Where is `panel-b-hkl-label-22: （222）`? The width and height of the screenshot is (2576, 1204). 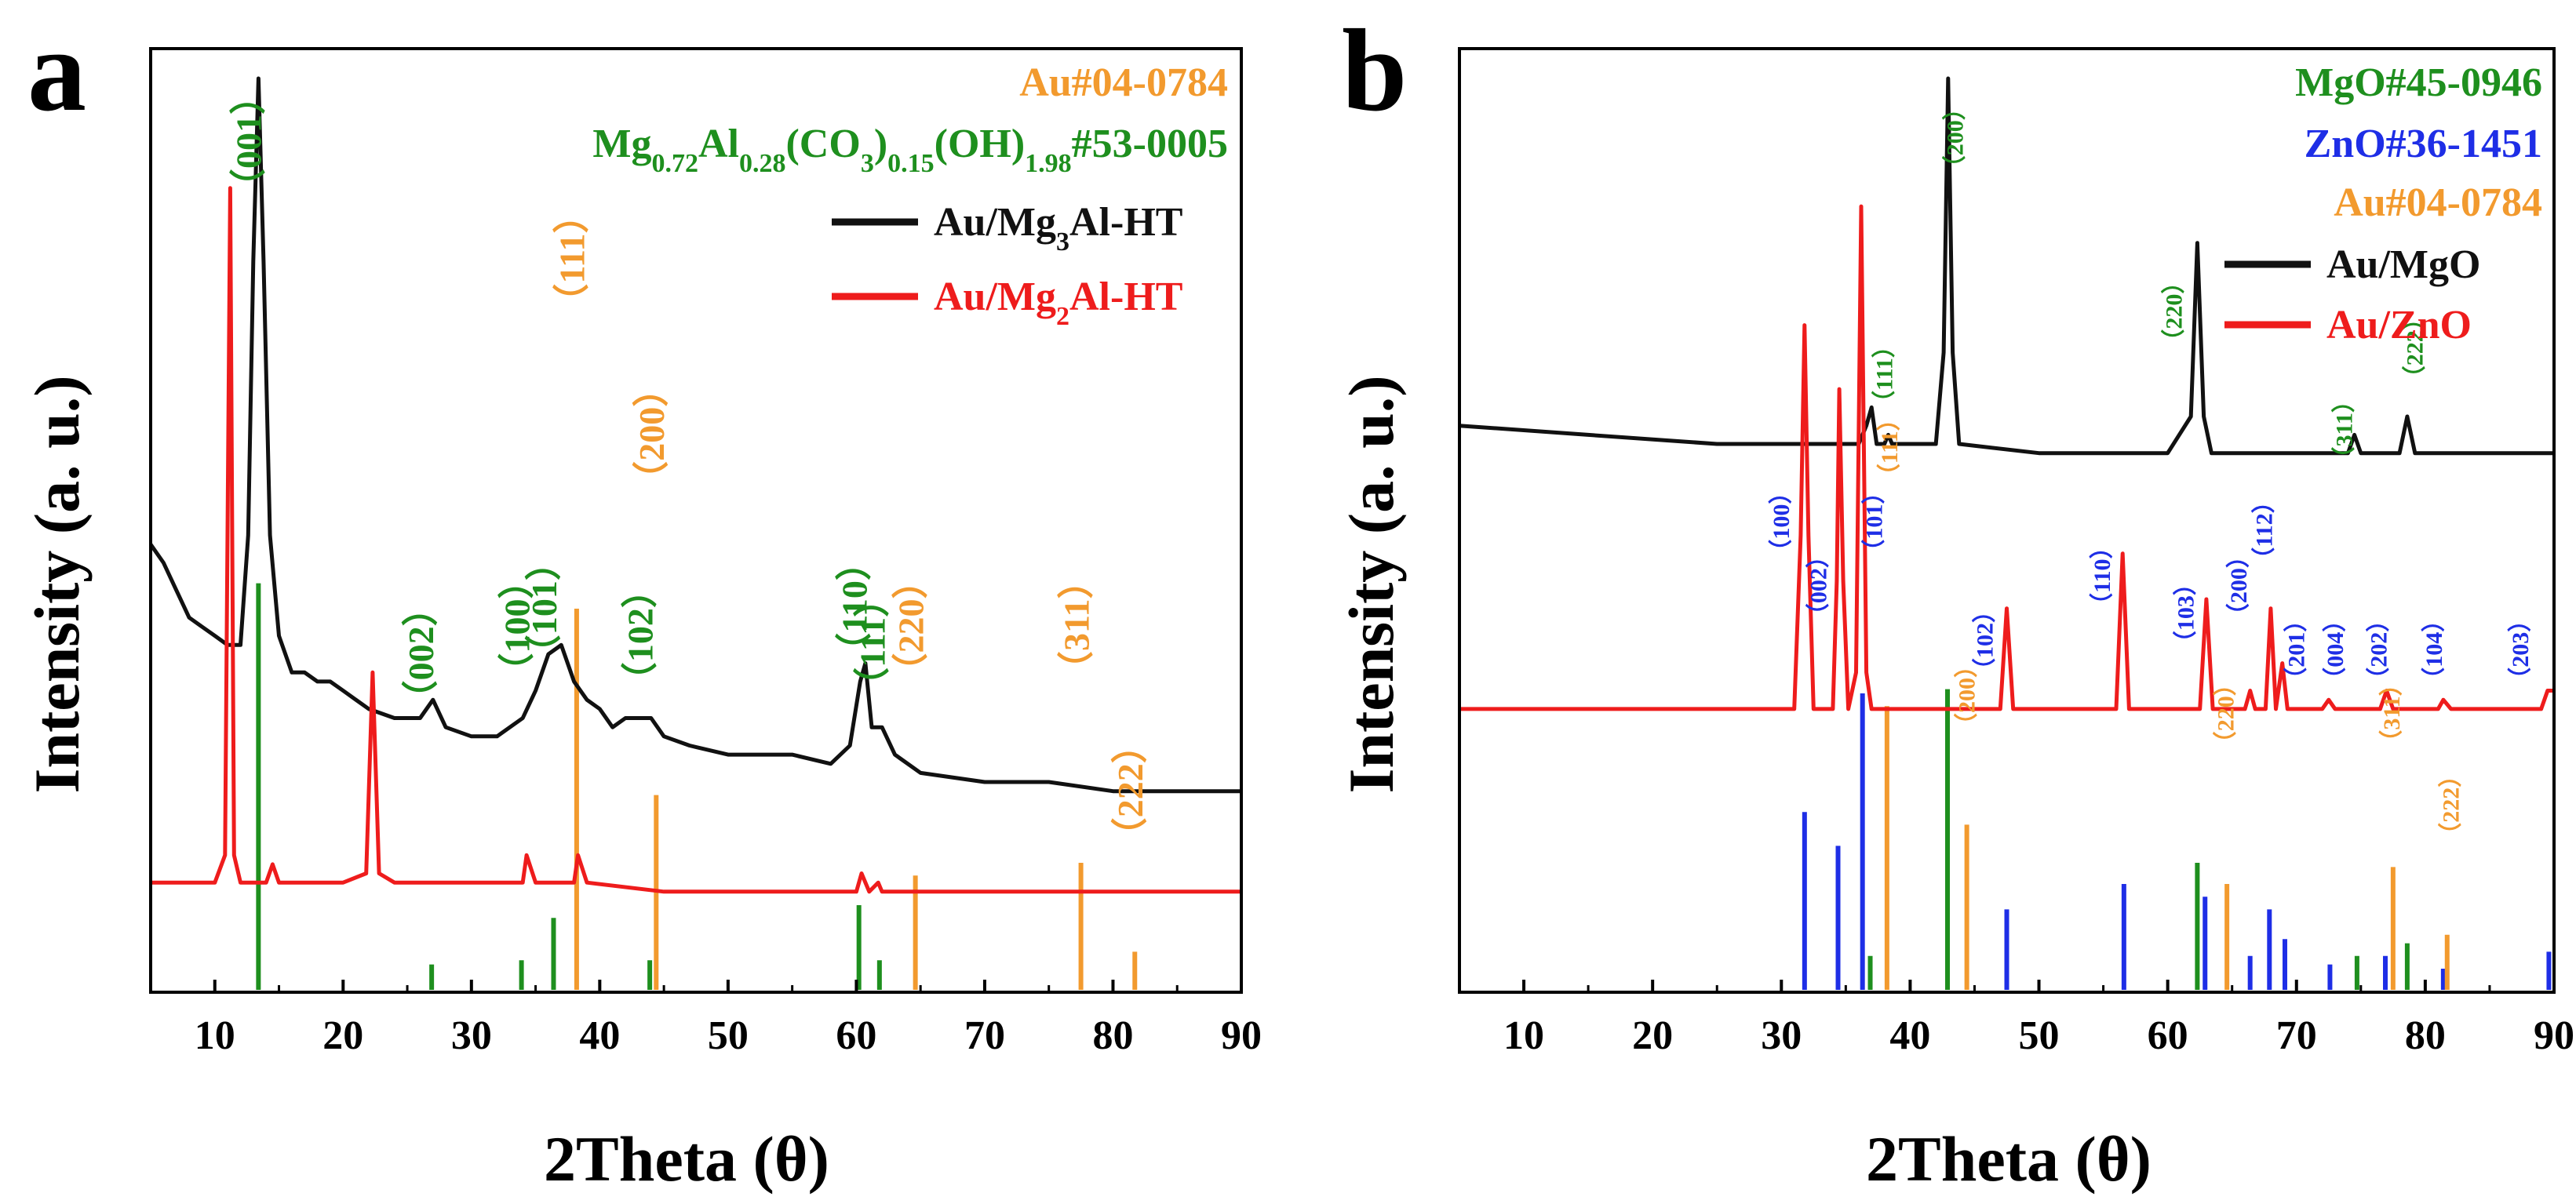 panel-b-hkl-label-22: （222） is located at coordinates (2451, 805).